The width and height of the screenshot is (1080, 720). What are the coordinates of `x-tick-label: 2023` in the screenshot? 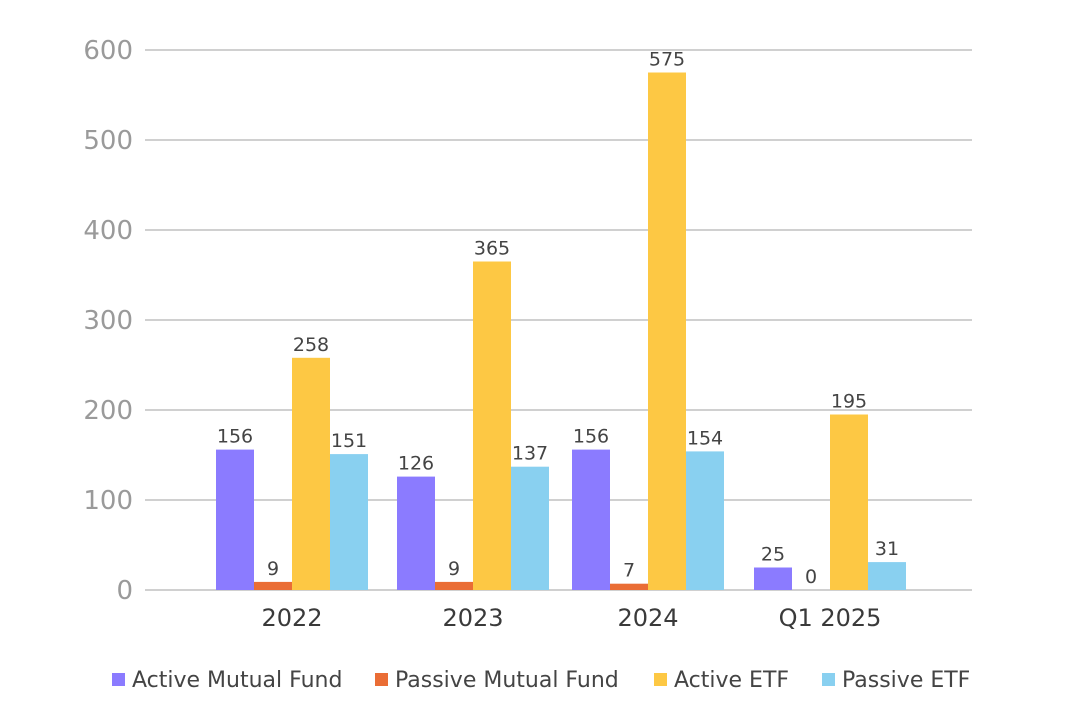 It's located at (472, 618).